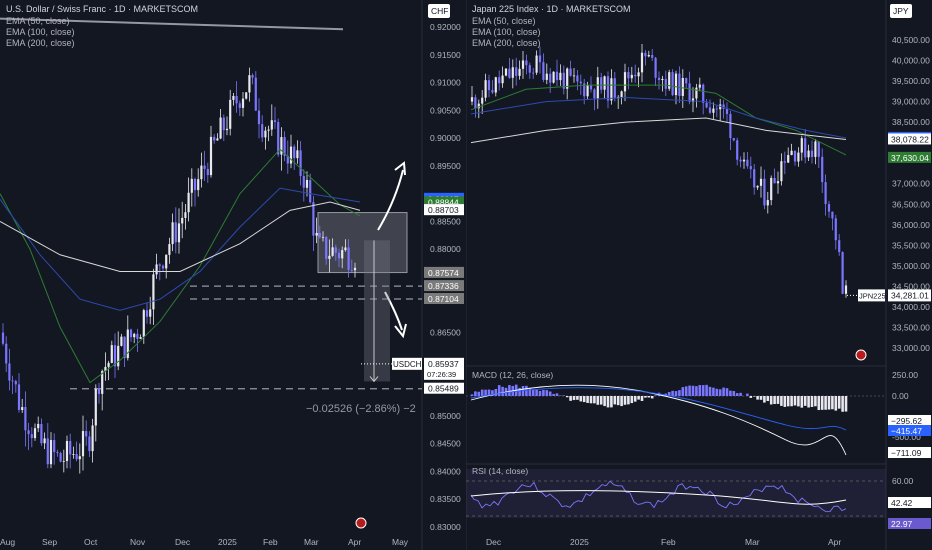 The width and height of the screenshot is (932, 550). What do you see at coordinates (861, 355) in the screenshot?
I see `jp-flag-event-icon` at bounding box center [861, 355].